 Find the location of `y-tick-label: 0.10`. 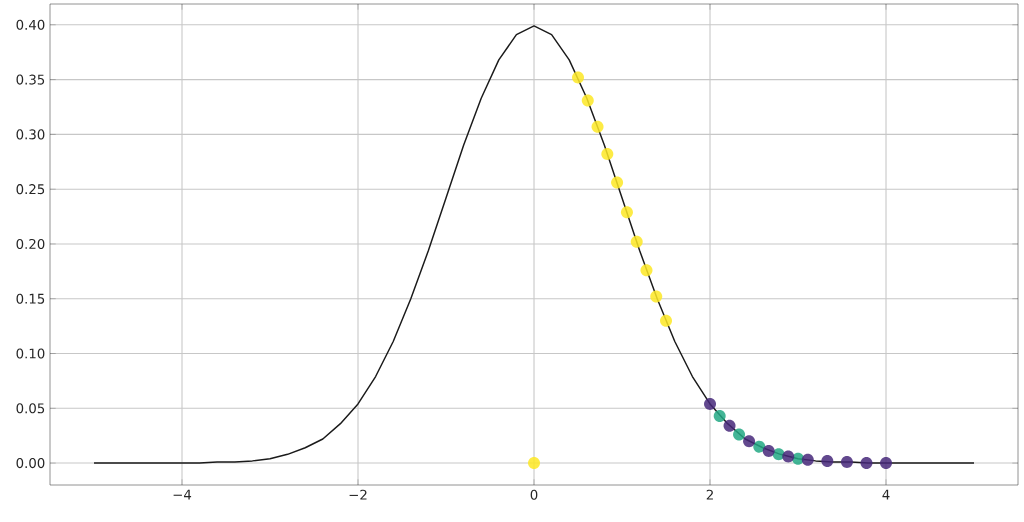

y-tick-label: 0.10 is located at coordinates (30, 353).